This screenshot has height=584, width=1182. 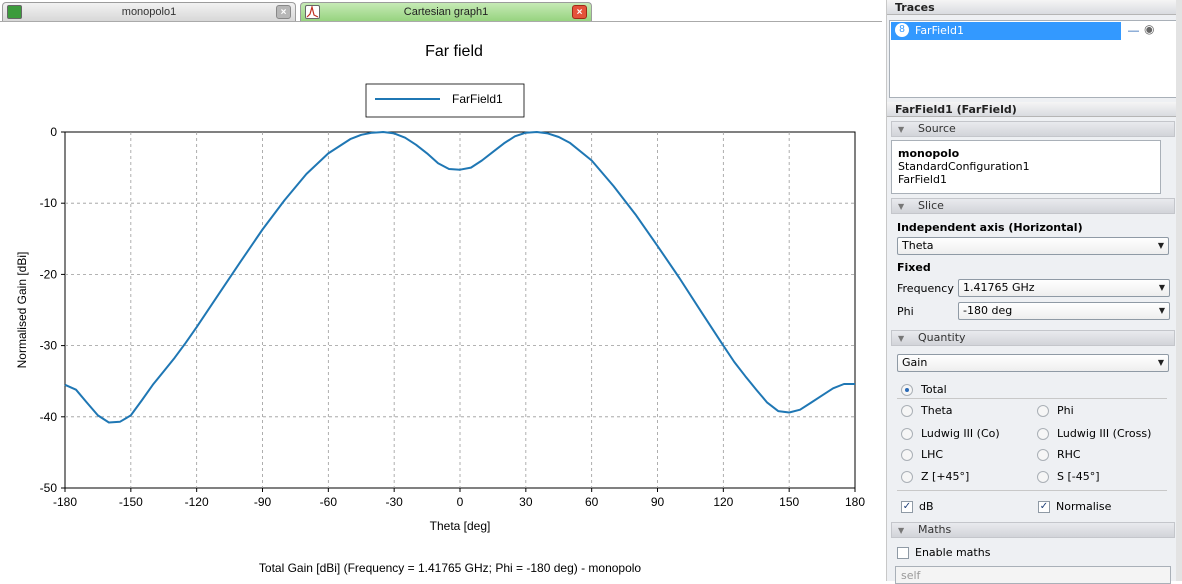 What do you see at coordinates (131, 502) in the screenshot?
I see `x-tick-label: -150` at bounding box center [131, 502].